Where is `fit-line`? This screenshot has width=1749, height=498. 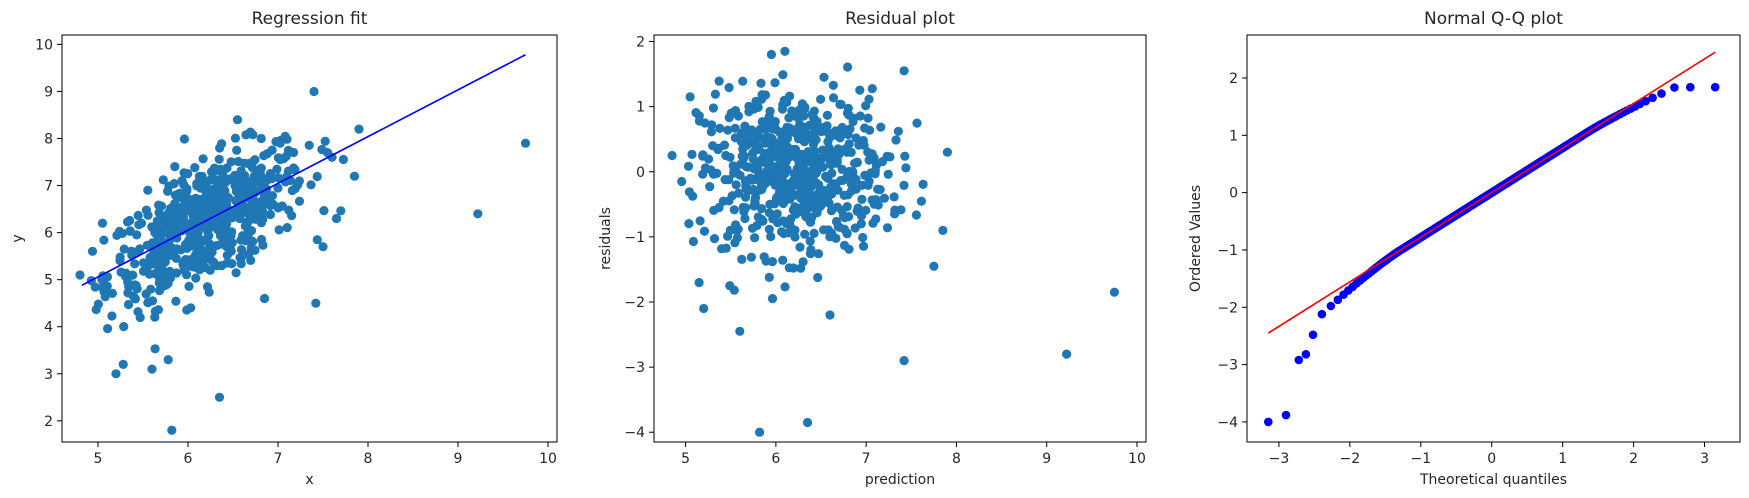 fit-line is located at coordinates (303, 170).